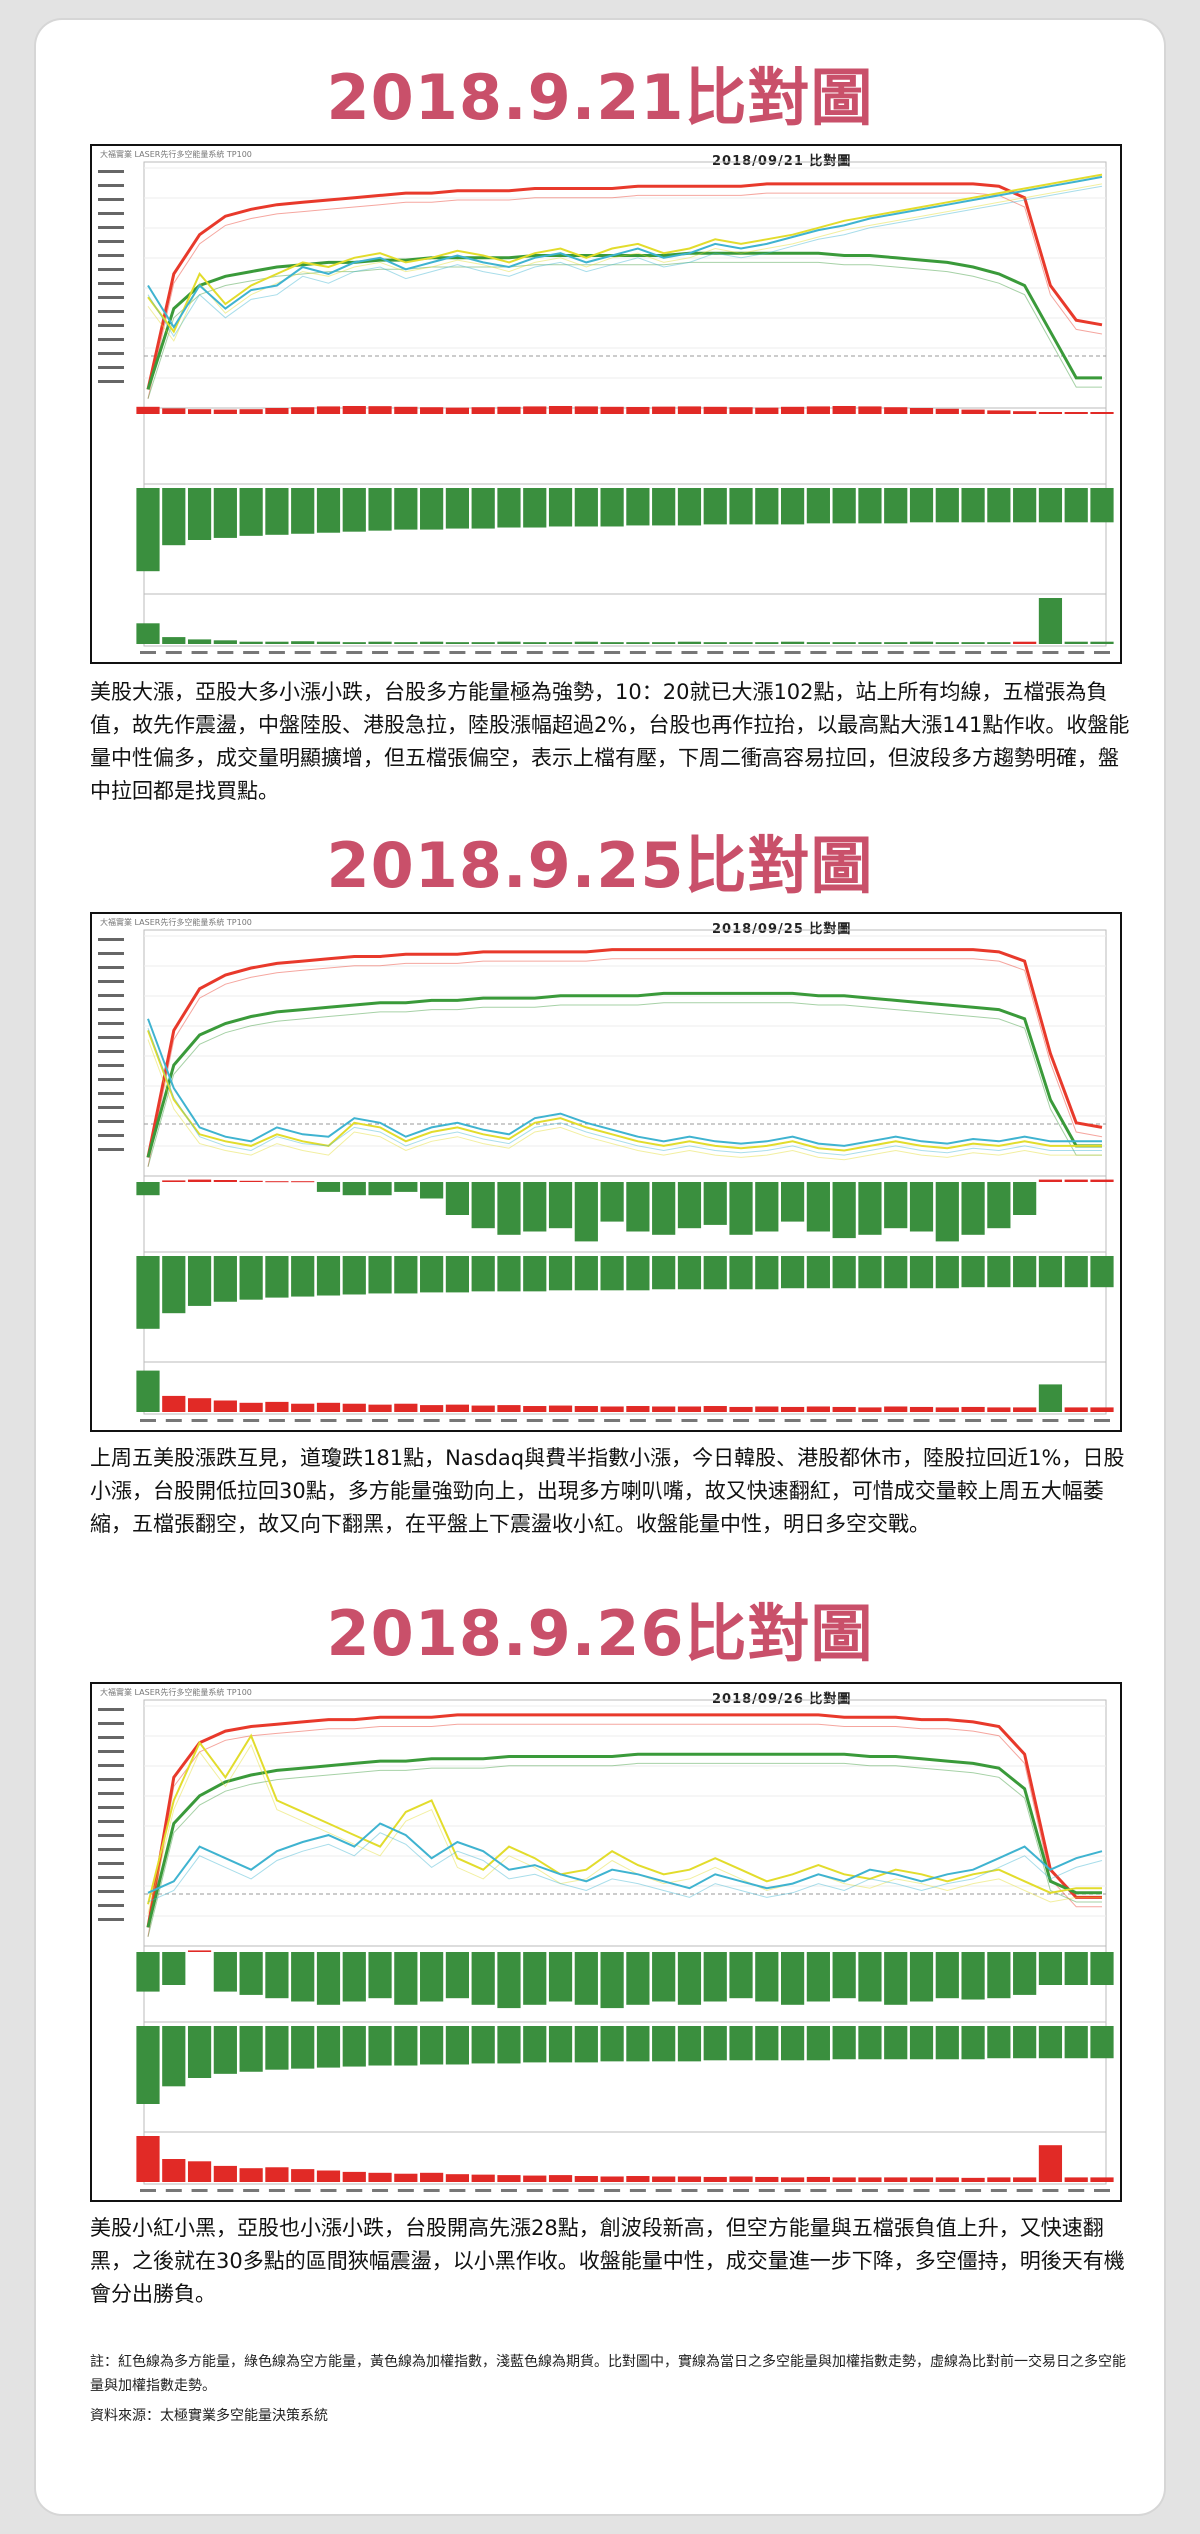 This screenshot has width=1200, height=2534. I want to click on series-line, so click(625, 252).